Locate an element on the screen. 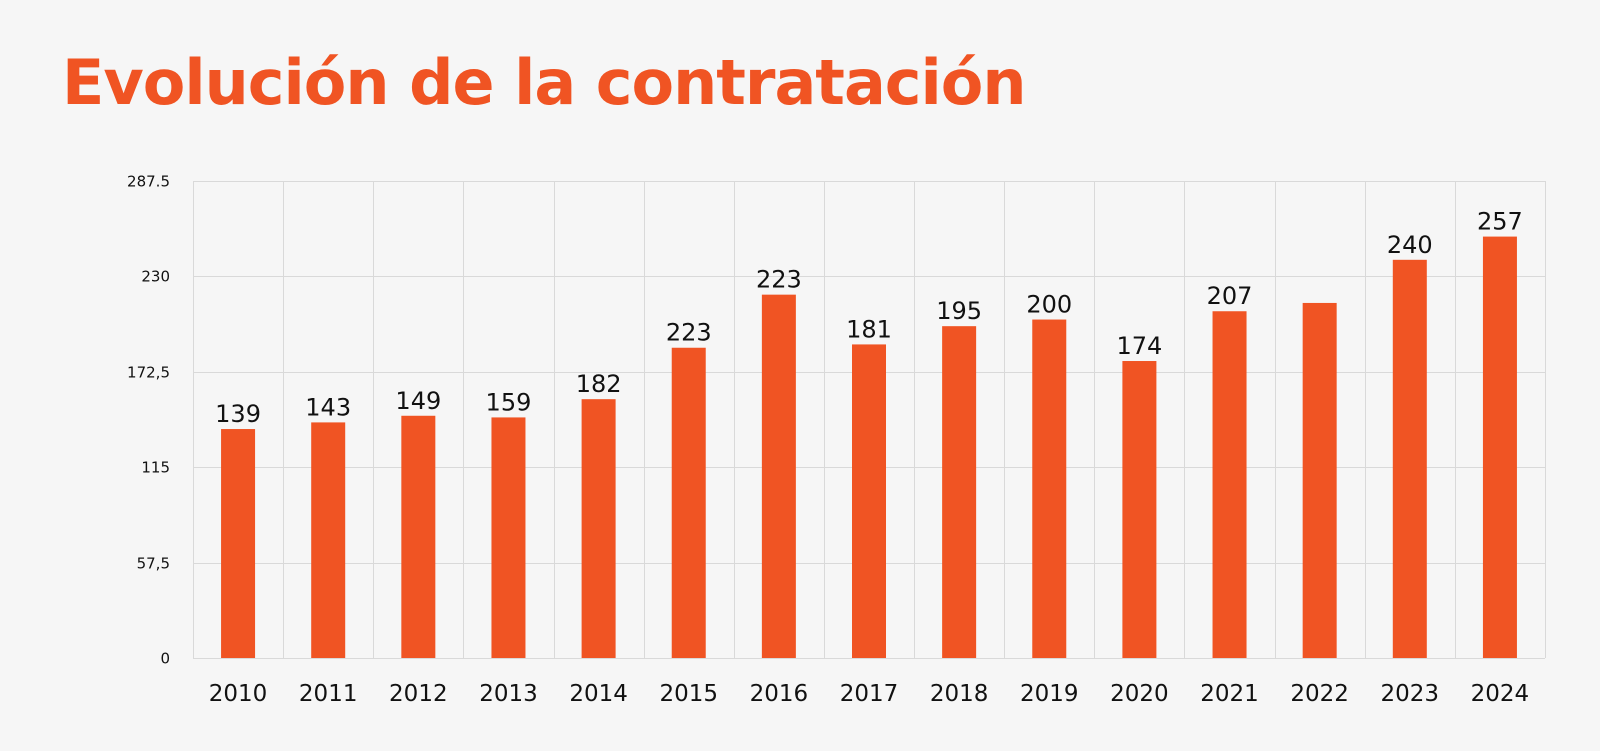 The height and width of the screenshot is (751, 1600). x-tick-label: 2021 is located at coordinates (1229, 694).